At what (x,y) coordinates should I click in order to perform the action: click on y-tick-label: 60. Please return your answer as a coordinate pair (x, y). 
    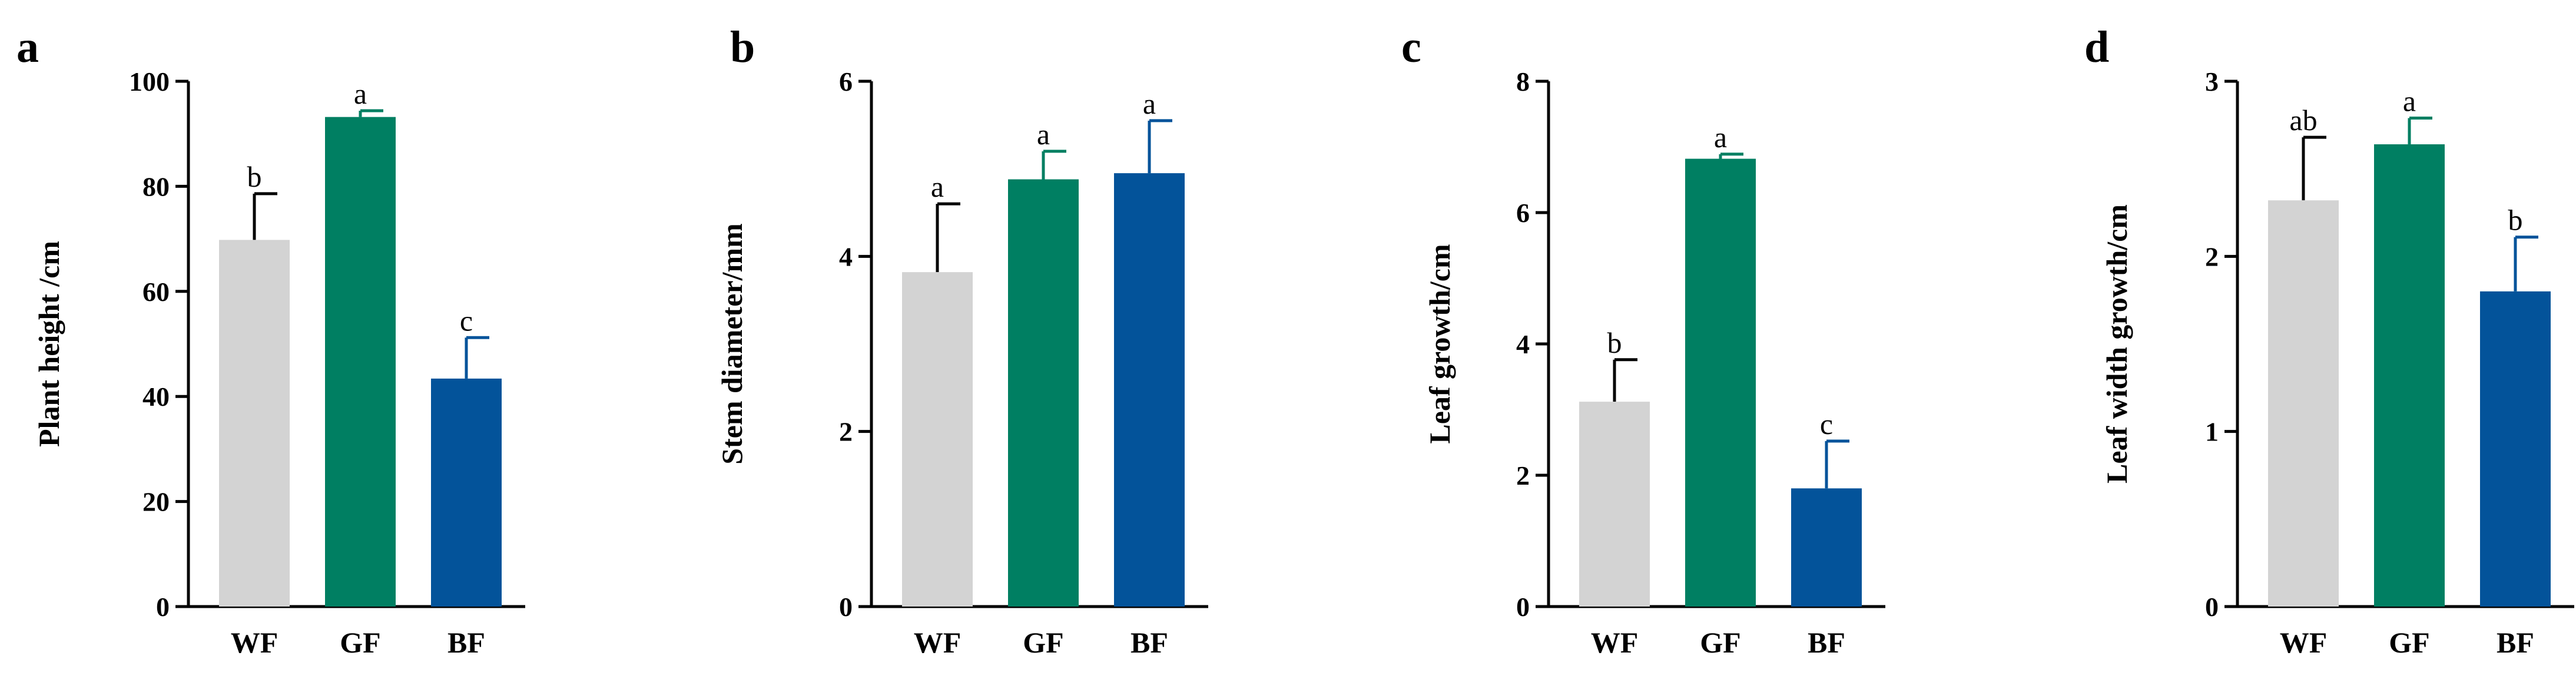
    Looking at the image, I should click on (156, 292).